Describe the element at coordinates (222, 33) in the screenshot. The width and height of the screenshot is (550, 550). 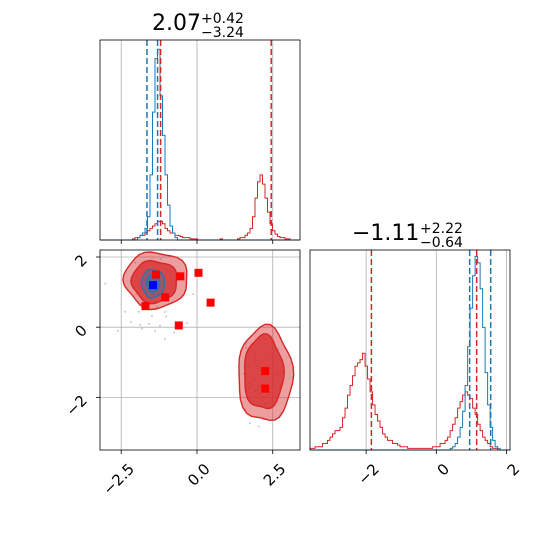
I see `panel-x-marginal-title-lower: −3.24` at that location.